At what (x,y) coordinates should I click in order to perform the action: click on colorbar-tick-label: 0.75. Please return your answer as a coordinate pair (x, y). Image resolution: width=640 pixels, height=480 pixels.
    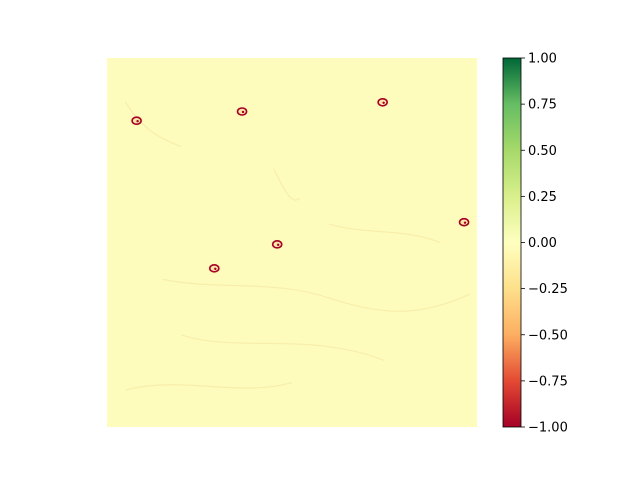
    Looking at the image, I should click on (542, 105).